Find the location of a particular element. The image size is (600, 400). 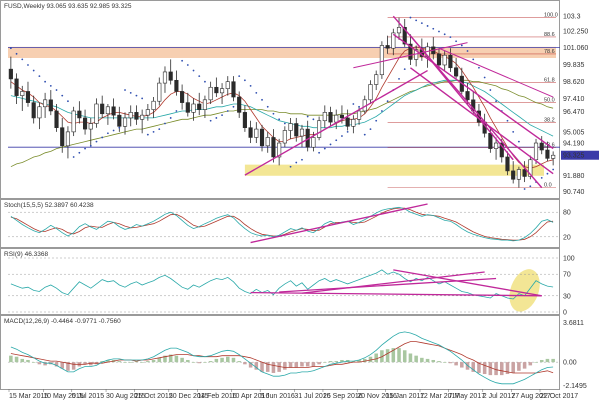

rsi-line is located at coordinates (282, 284).